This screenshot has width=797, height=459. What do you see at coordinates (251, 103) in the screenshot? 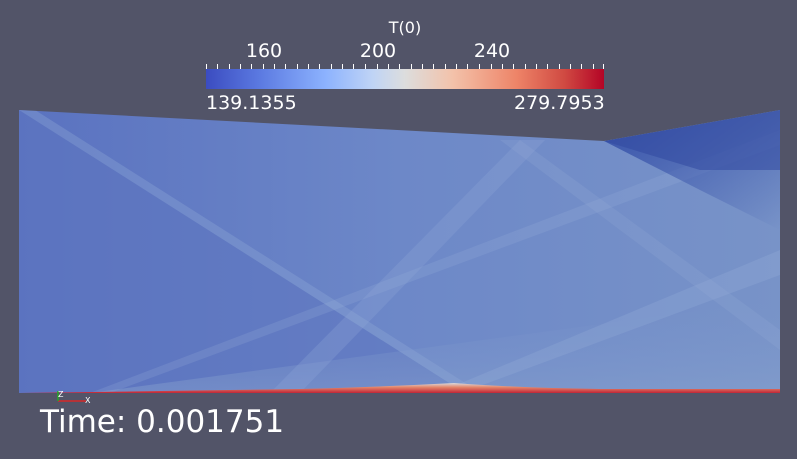
I see `scalar-bar-range-min: 139.1355` at bounding box center [251, 103].